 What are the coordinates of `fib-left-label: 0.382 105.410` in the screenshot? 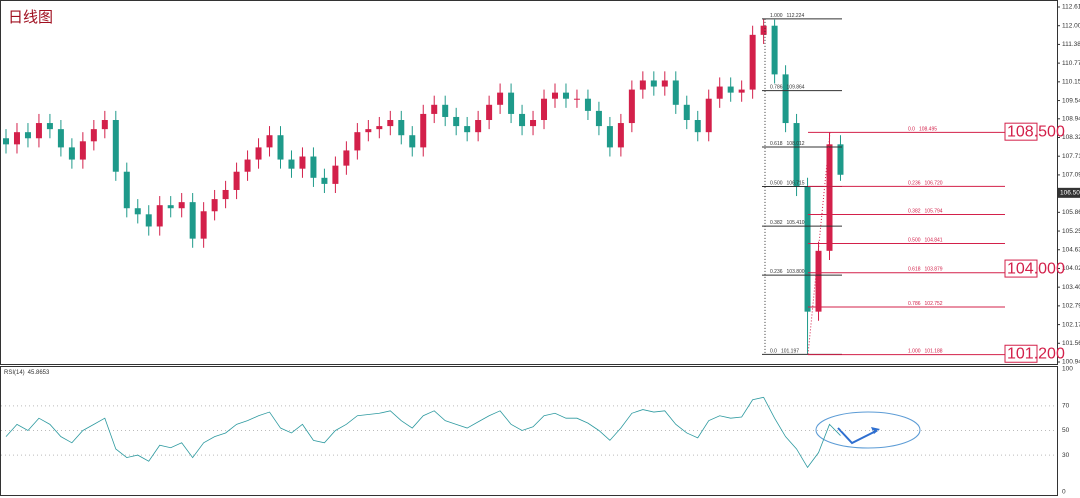 It's located at (787, 224).